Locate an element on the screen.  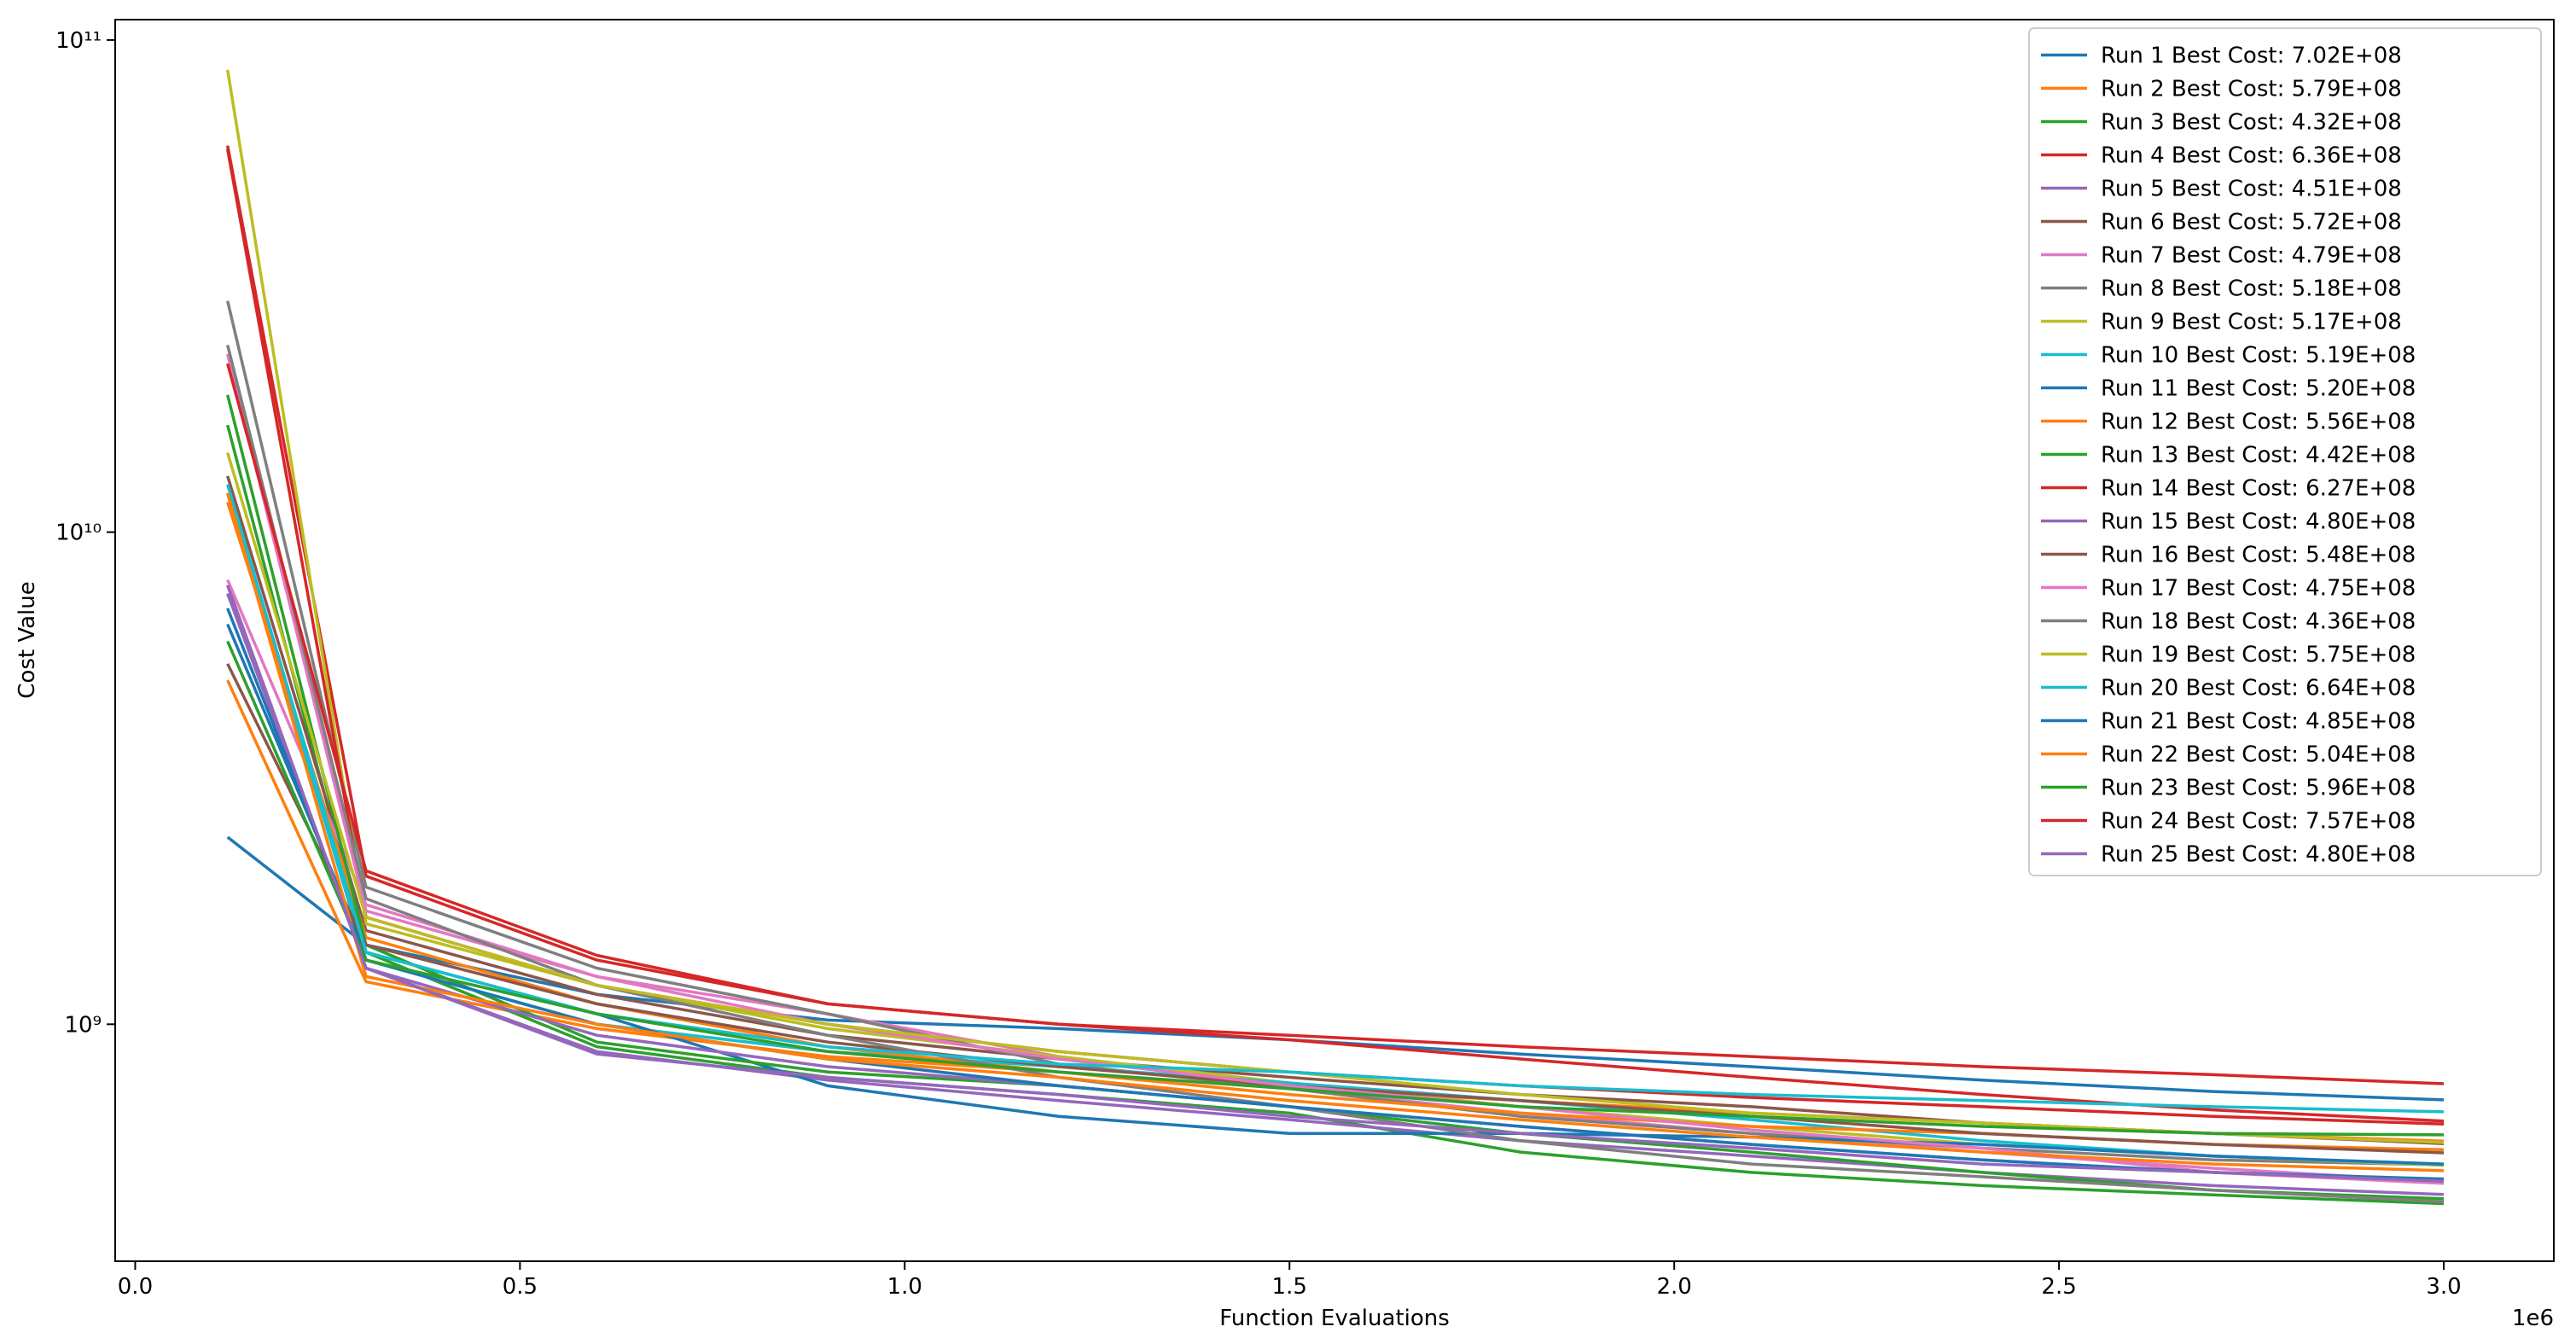
legend-label: Run 3 Best Cost: 4.32E+08 is located at coordinates (2251, 123).